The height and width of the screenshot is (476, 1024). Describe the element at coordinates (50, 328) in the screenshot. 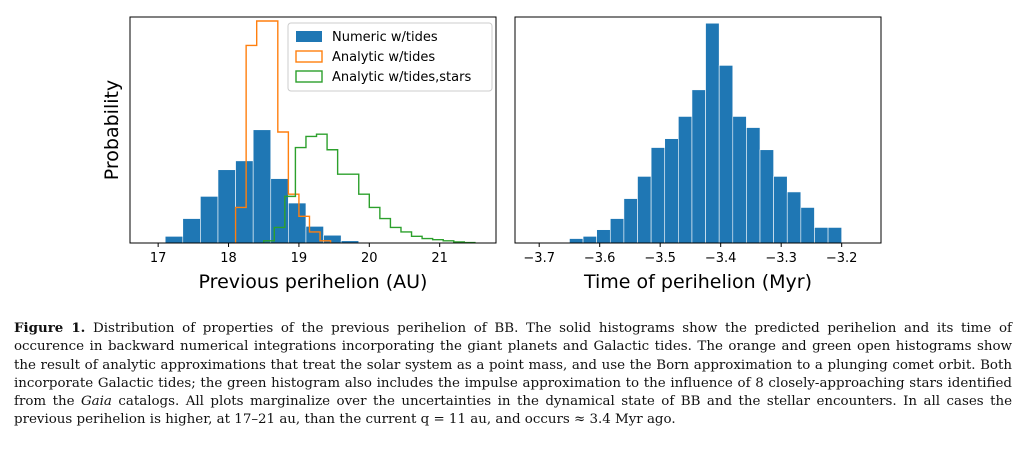

I see `caption-label: Figure 1.` at that location.